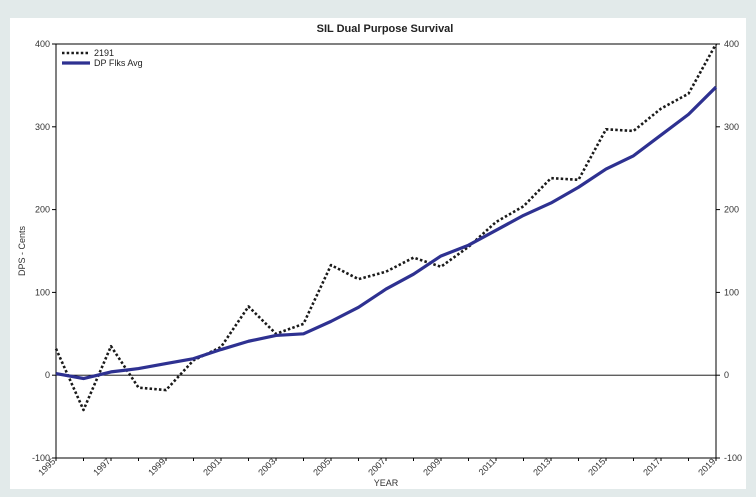  What do you see at coordinates (266, 466) in the screenshot?
I see `x-tick-label: 2003` at bounding box center [266, 466].